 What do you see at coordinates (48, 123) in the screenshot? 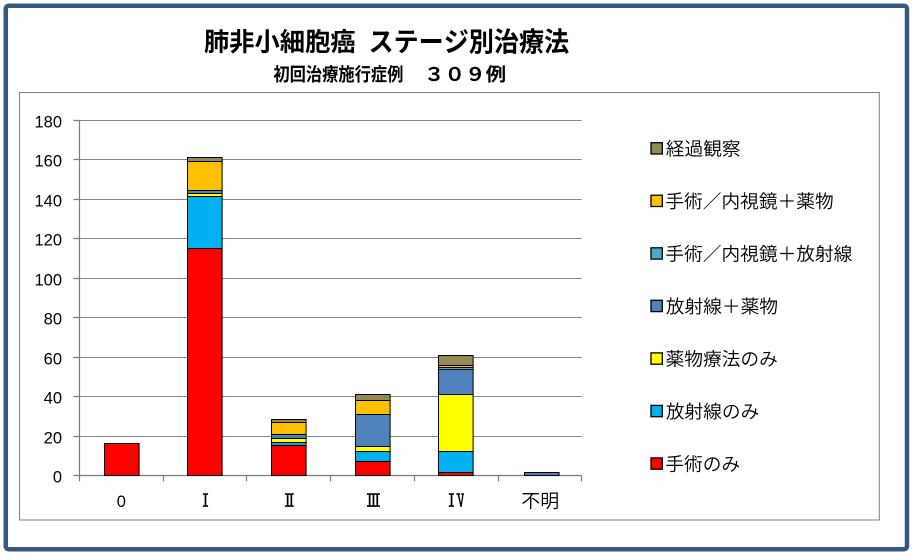
I see `svg-text: 180` at bounding box center [48, 123].